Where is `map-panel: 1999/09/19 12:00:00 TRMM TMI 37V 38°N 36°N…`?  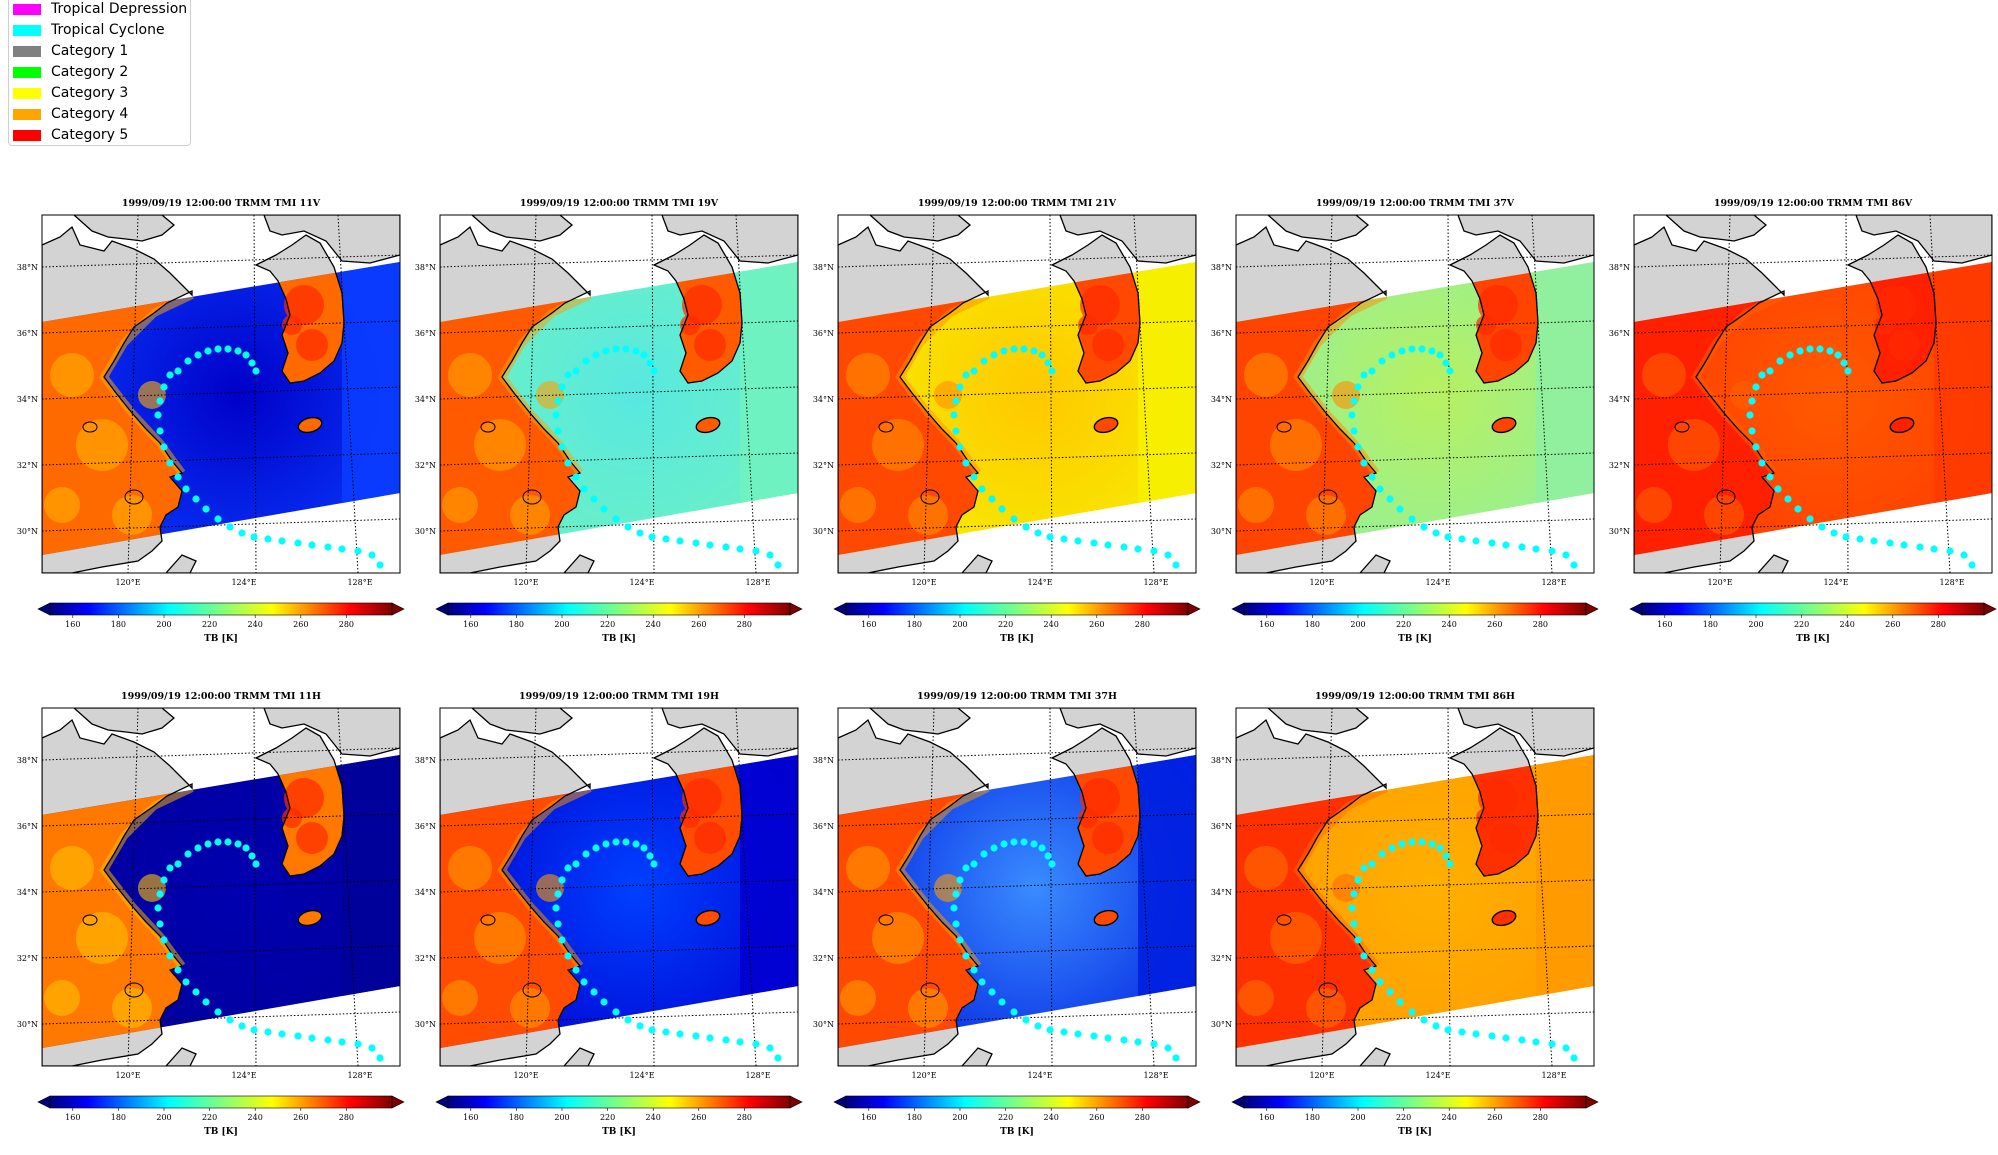
map-panel: 1999/09/19 12:00:00 TRMM TMI 37V 38°N 36°N… is located at coordinates (1405, 422).